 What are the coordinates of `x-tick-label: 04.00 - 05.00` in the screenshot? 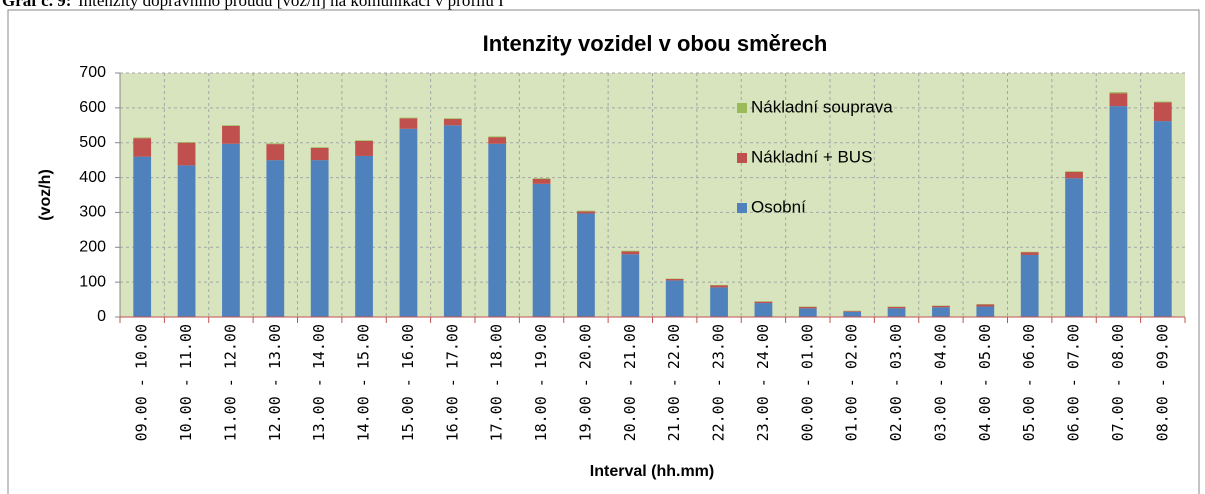 It's located at (985, 382).